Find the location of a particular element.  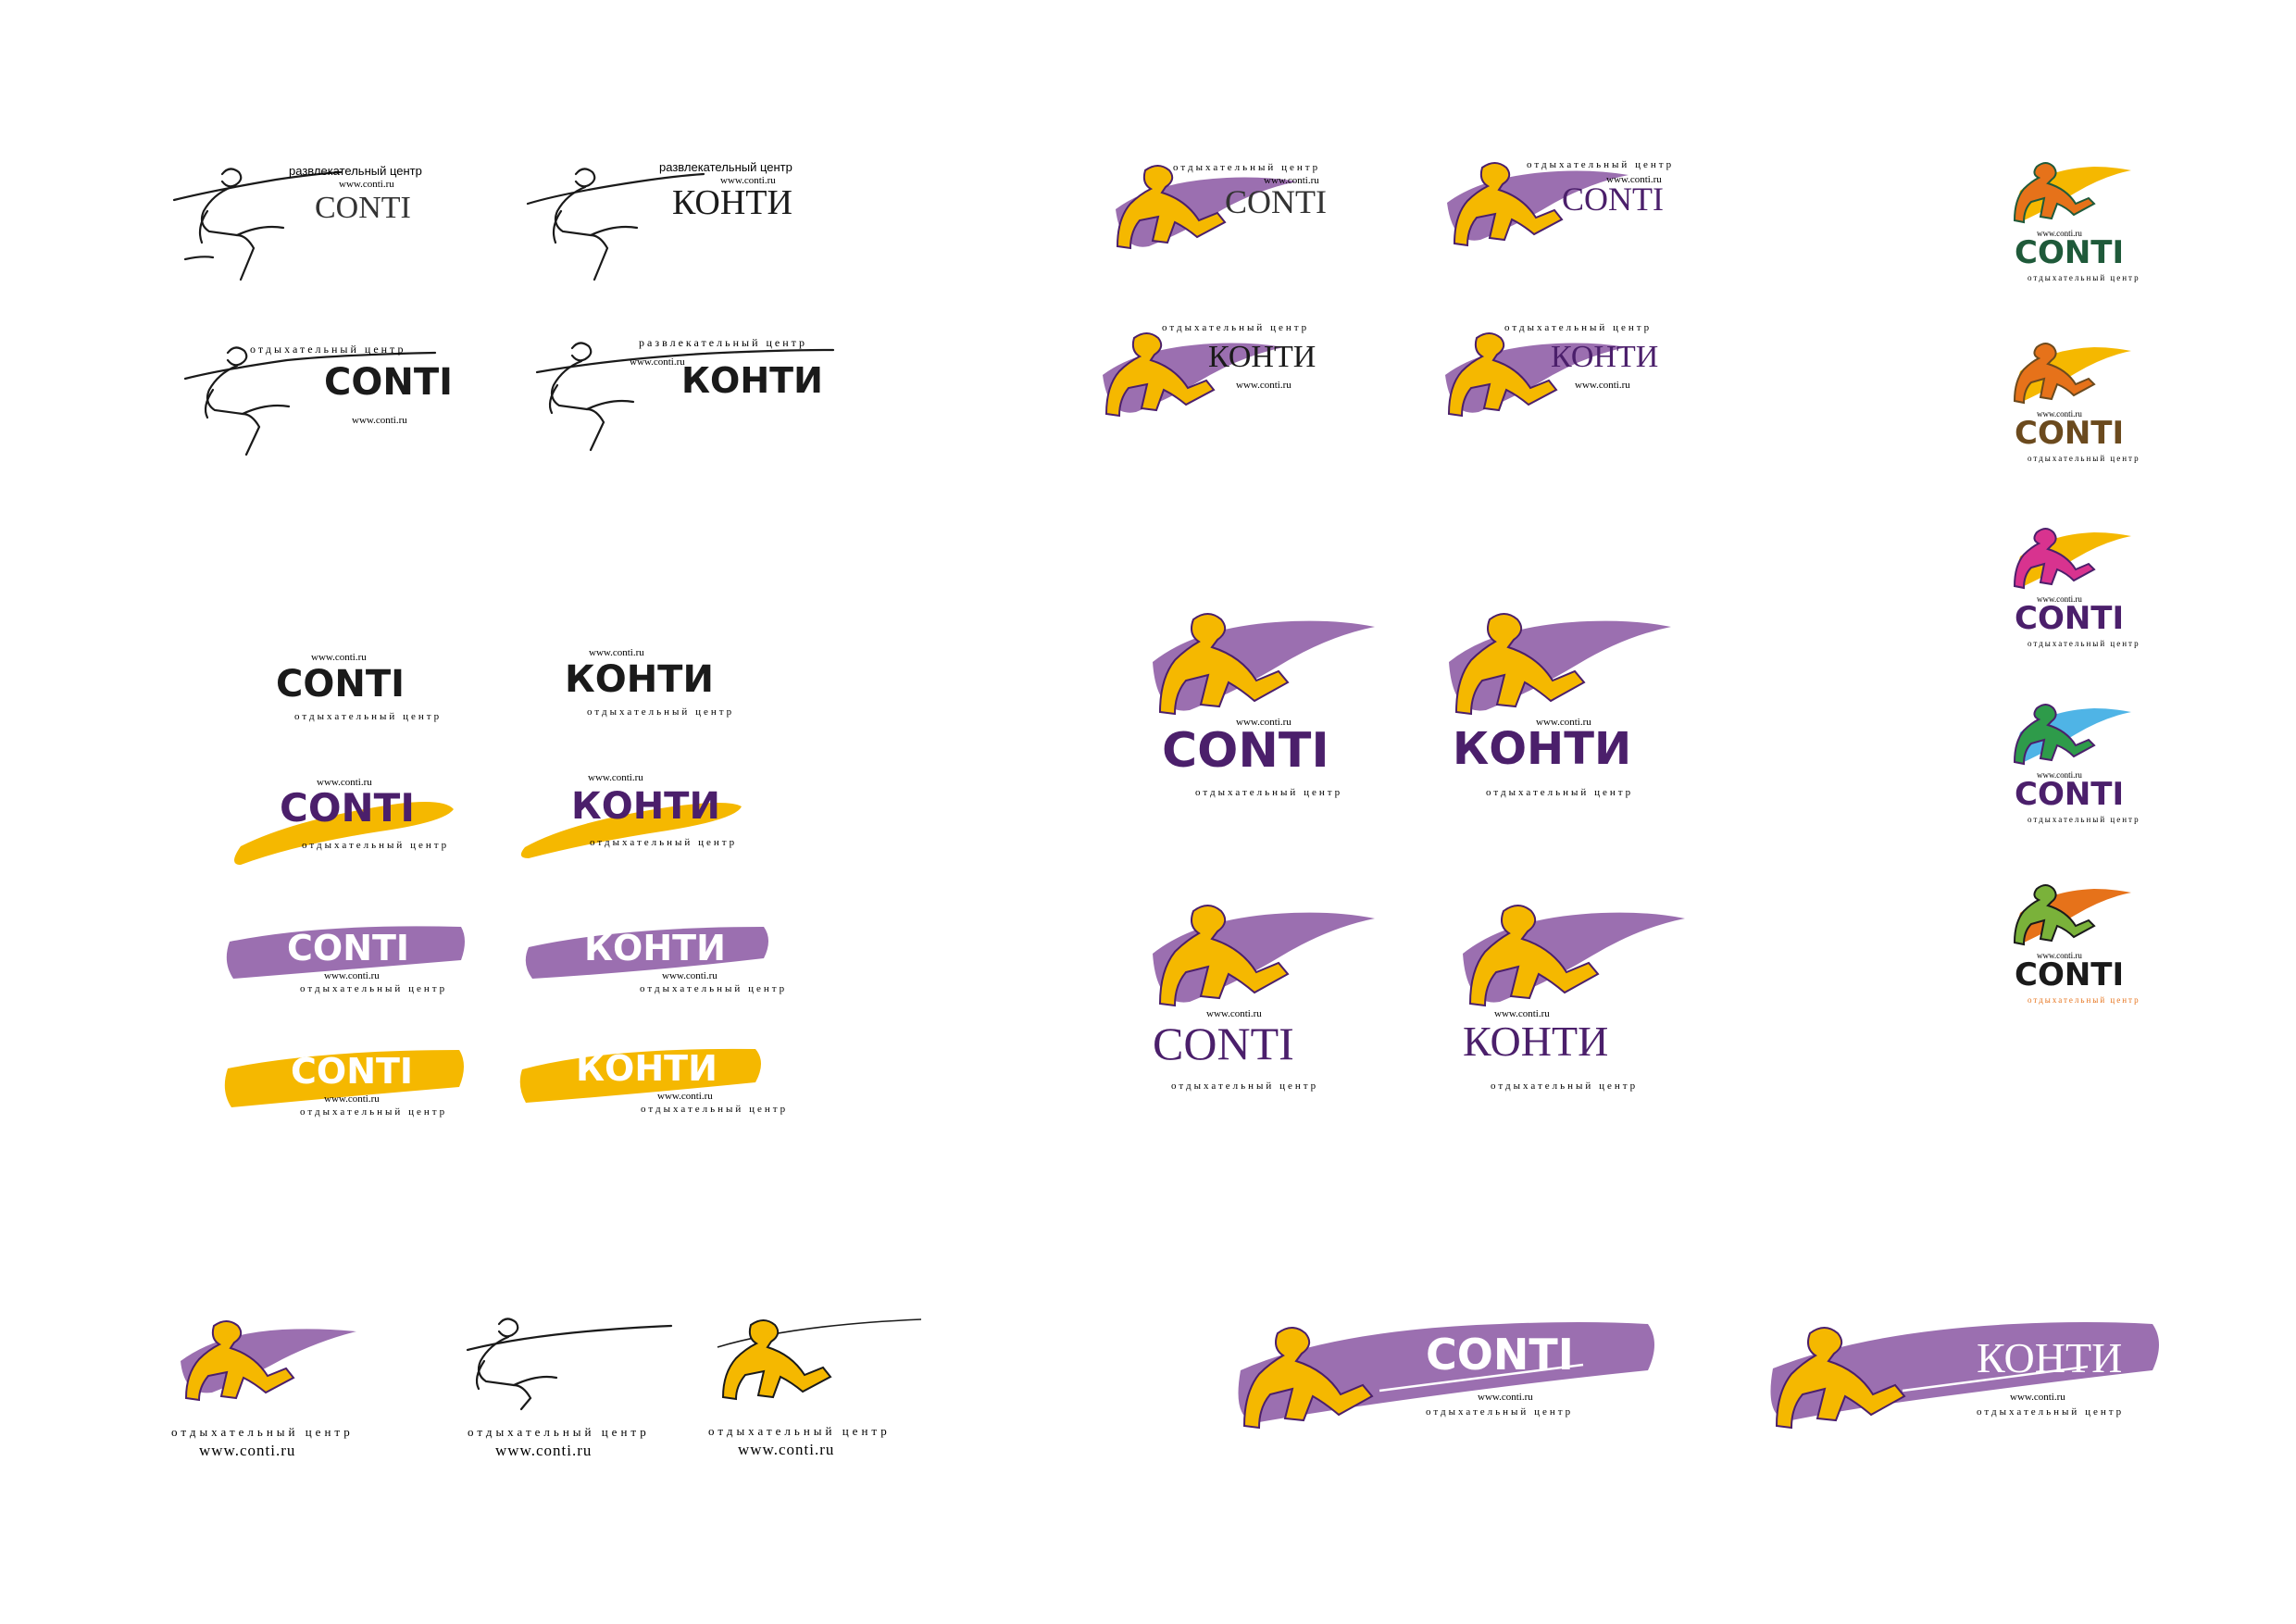

logo-yellow-figure-konti-2: отдыхательный центр КОНТИ www.conti.ru is located at coordinates (1565, 375).